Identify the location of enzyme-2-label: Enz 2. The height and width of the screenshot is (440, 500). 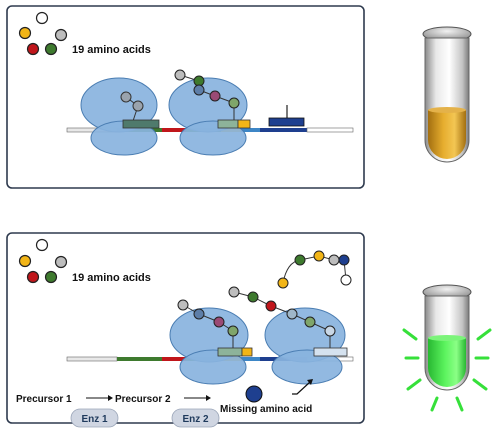
(195, 419).